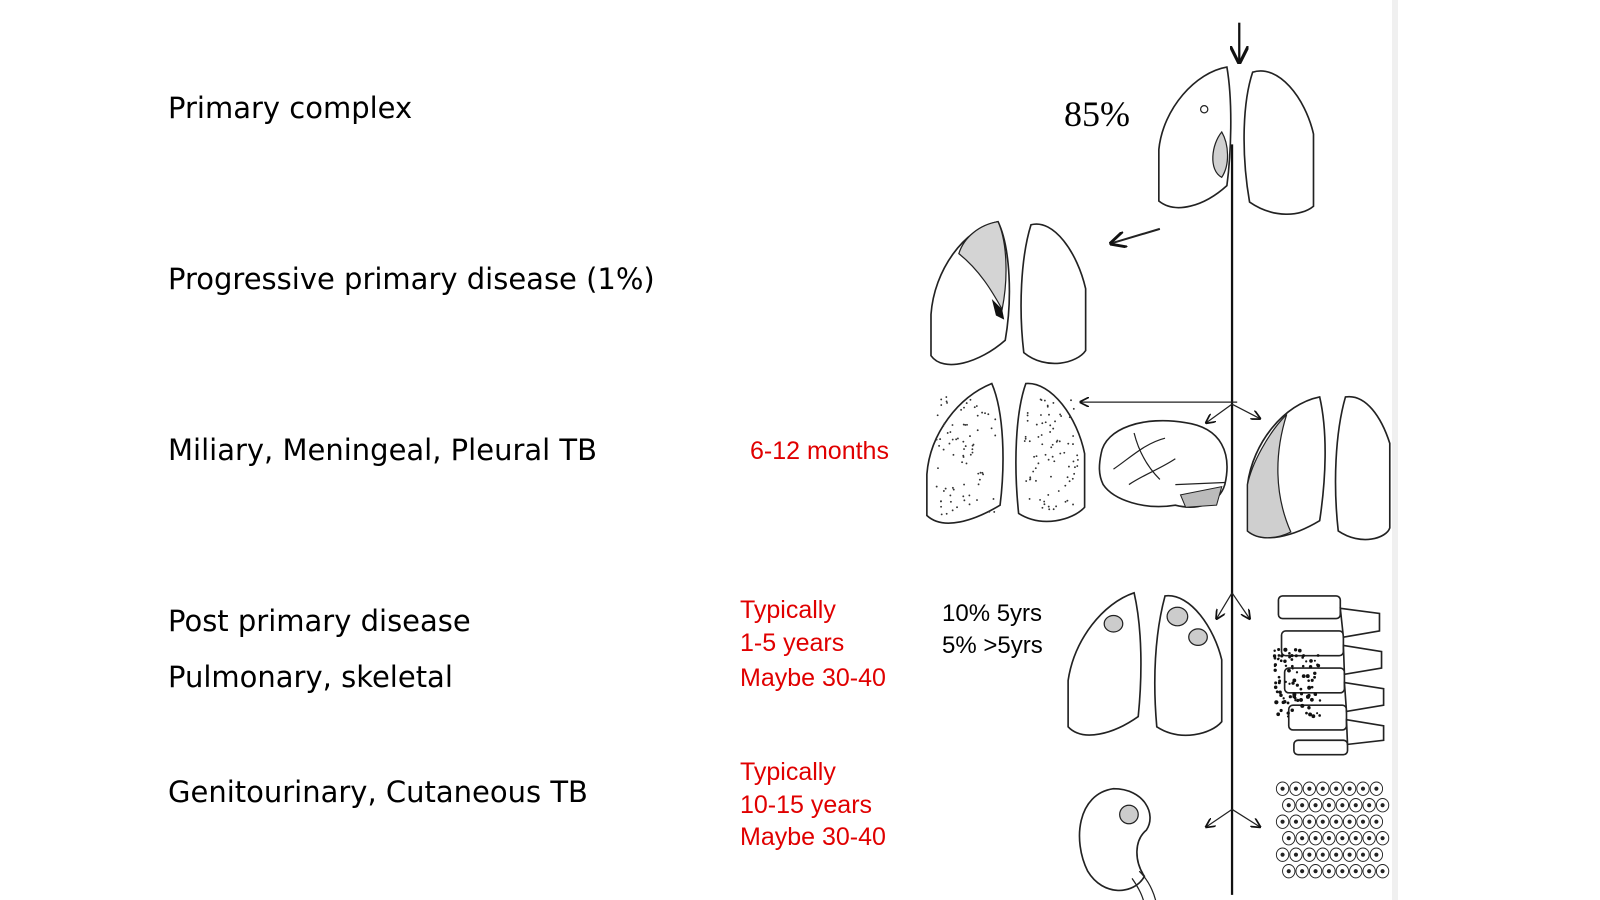  What do you see at coordinates (806, 805) in the screenshot?
I see `timing: 10-15 years` at bounding box center [806, 805].